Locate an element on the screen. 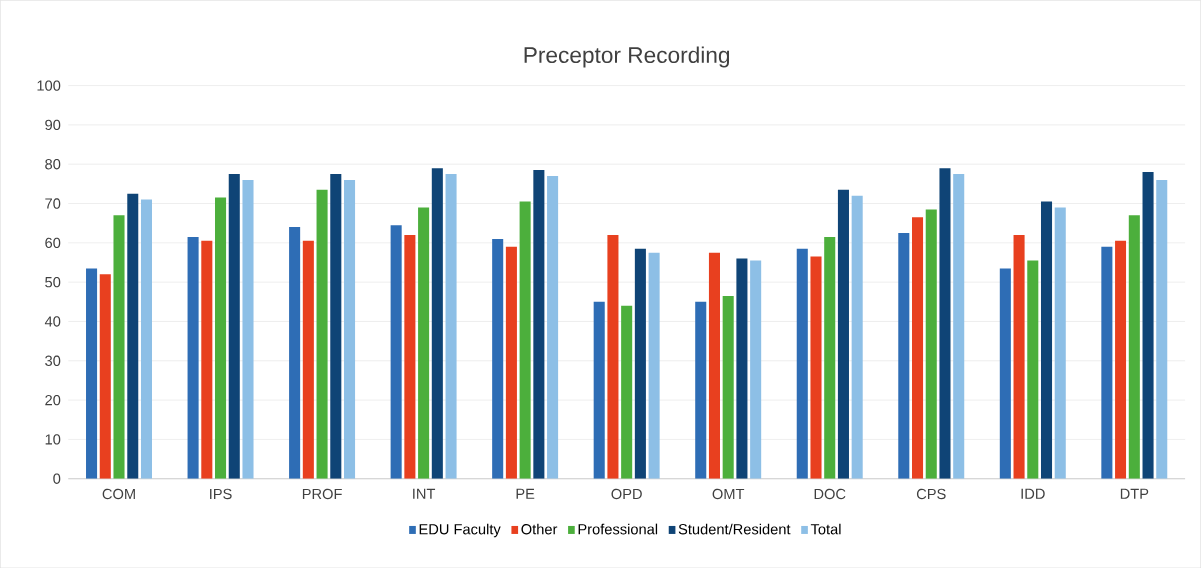 The width and height of the screenshot is (1201, 568). x-tick-label: PROF is located at coordinates (322, 493).